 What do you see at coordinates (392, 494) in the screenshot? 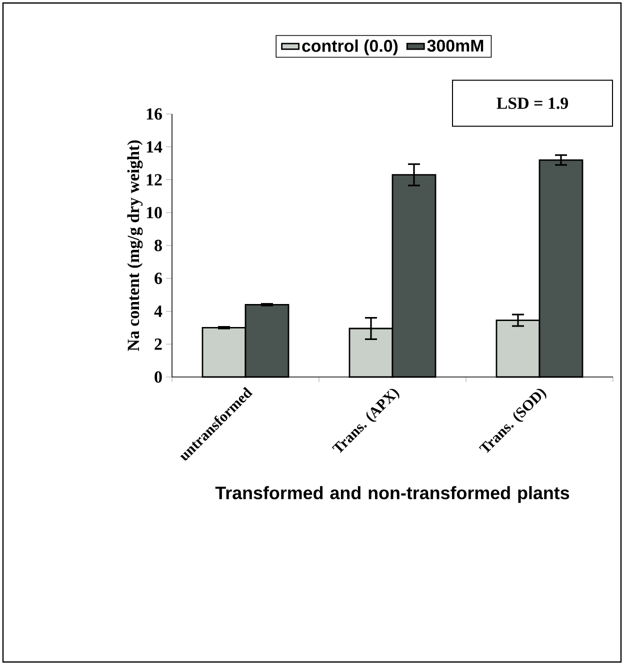
I see `x-axis-title: Transformed and non-transformed plants` at bounding box center [392, 494].